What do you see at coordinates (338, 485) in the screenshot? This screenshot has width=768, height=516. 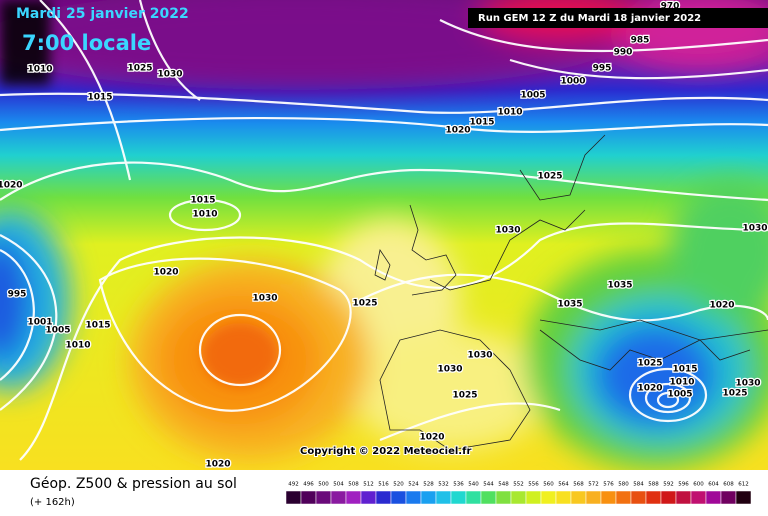 I see `scale-label: 504` at bounding box center [338, 485].